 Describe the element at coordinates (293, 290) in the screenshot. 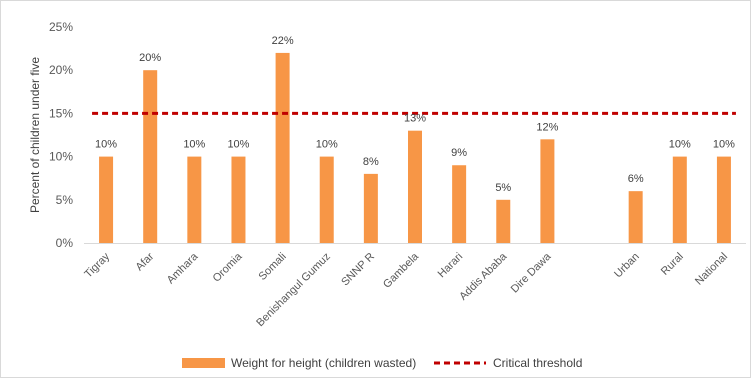

I see `category-label: Benishangul Gumuz` at that location.